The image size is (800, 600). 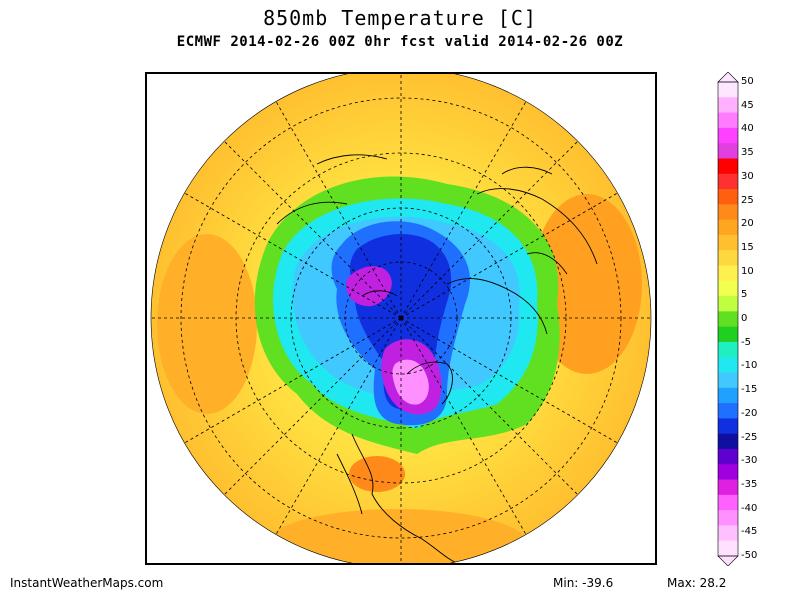 I want to click on colorbar-label: -30, so click(x=749, y=461).